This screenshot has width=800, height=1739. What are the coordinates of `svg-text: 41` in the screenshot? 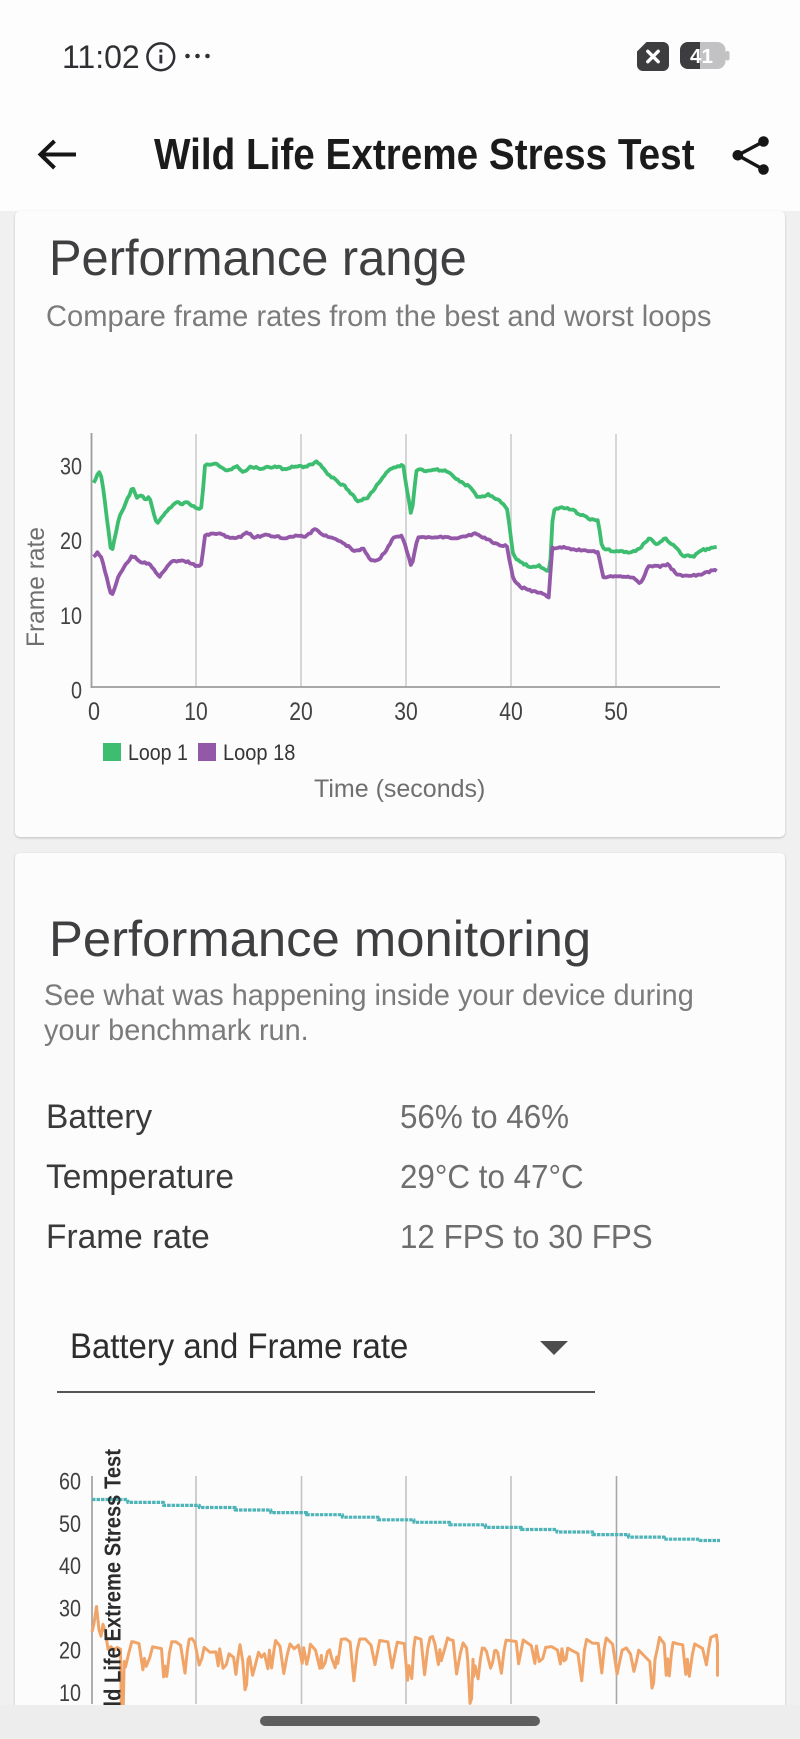 It's located at (701, 57).